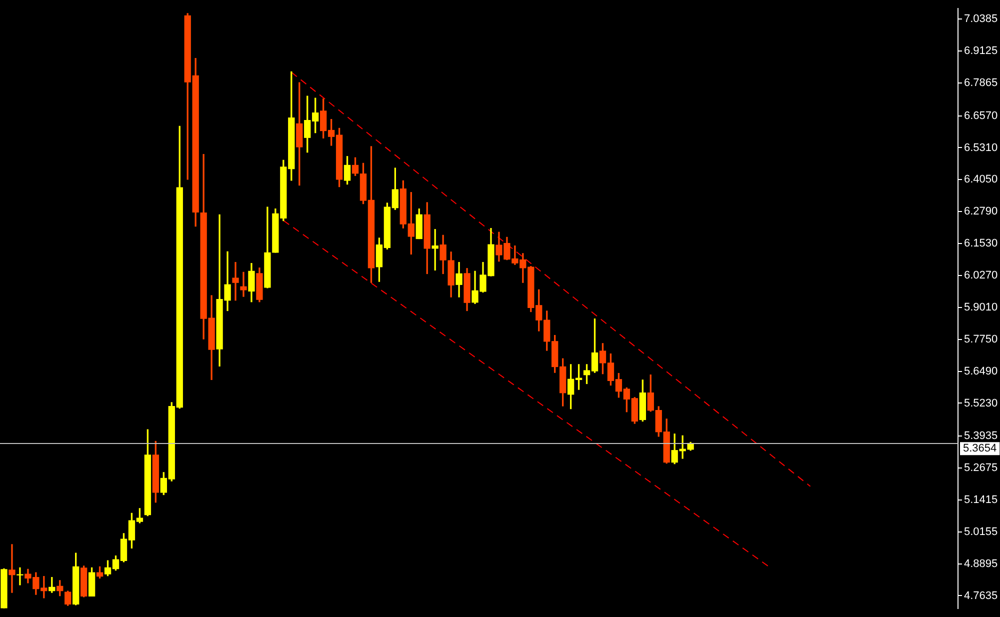  I want to click on y-tick-label: 4.8895, so click(981, 564).